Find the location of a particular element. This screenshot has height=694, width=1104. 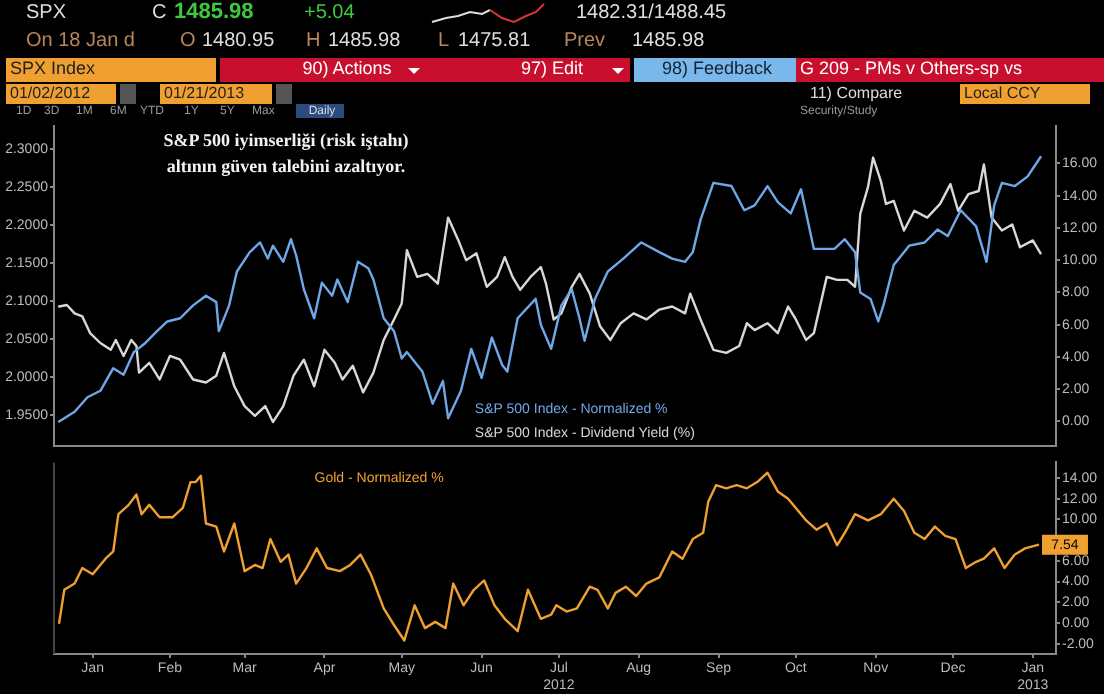

text: 1482.31/1488.45 is located at coordinates (651, 14).